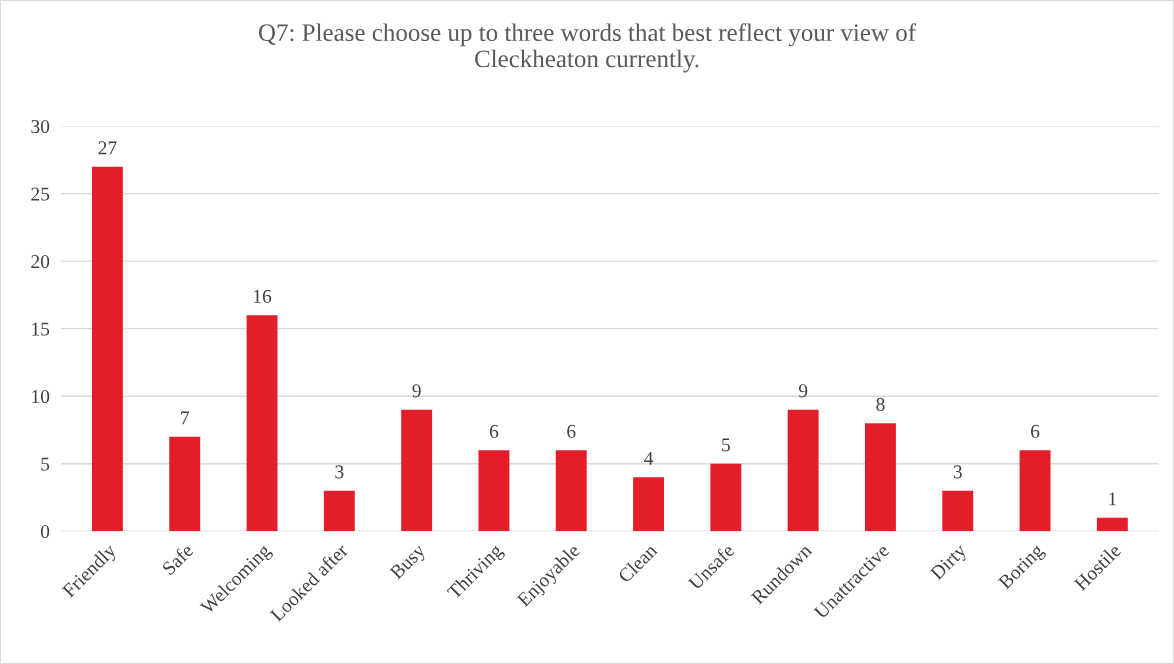 This screenshot has height=664, width=1174. I want to click on data-label: 5, so click(726, 445).